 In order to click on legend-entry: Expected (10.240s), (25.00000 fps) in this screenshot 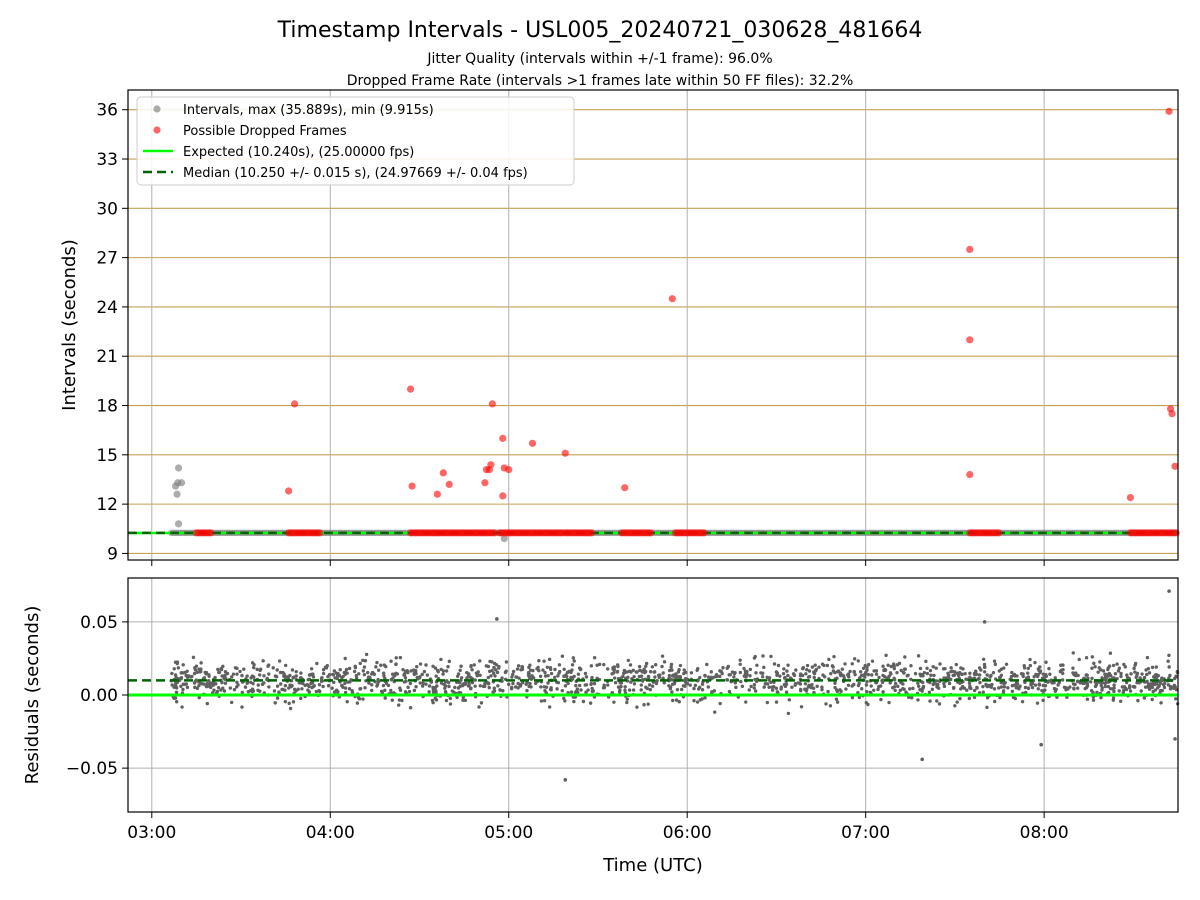, I will do `click(298, 152)`.